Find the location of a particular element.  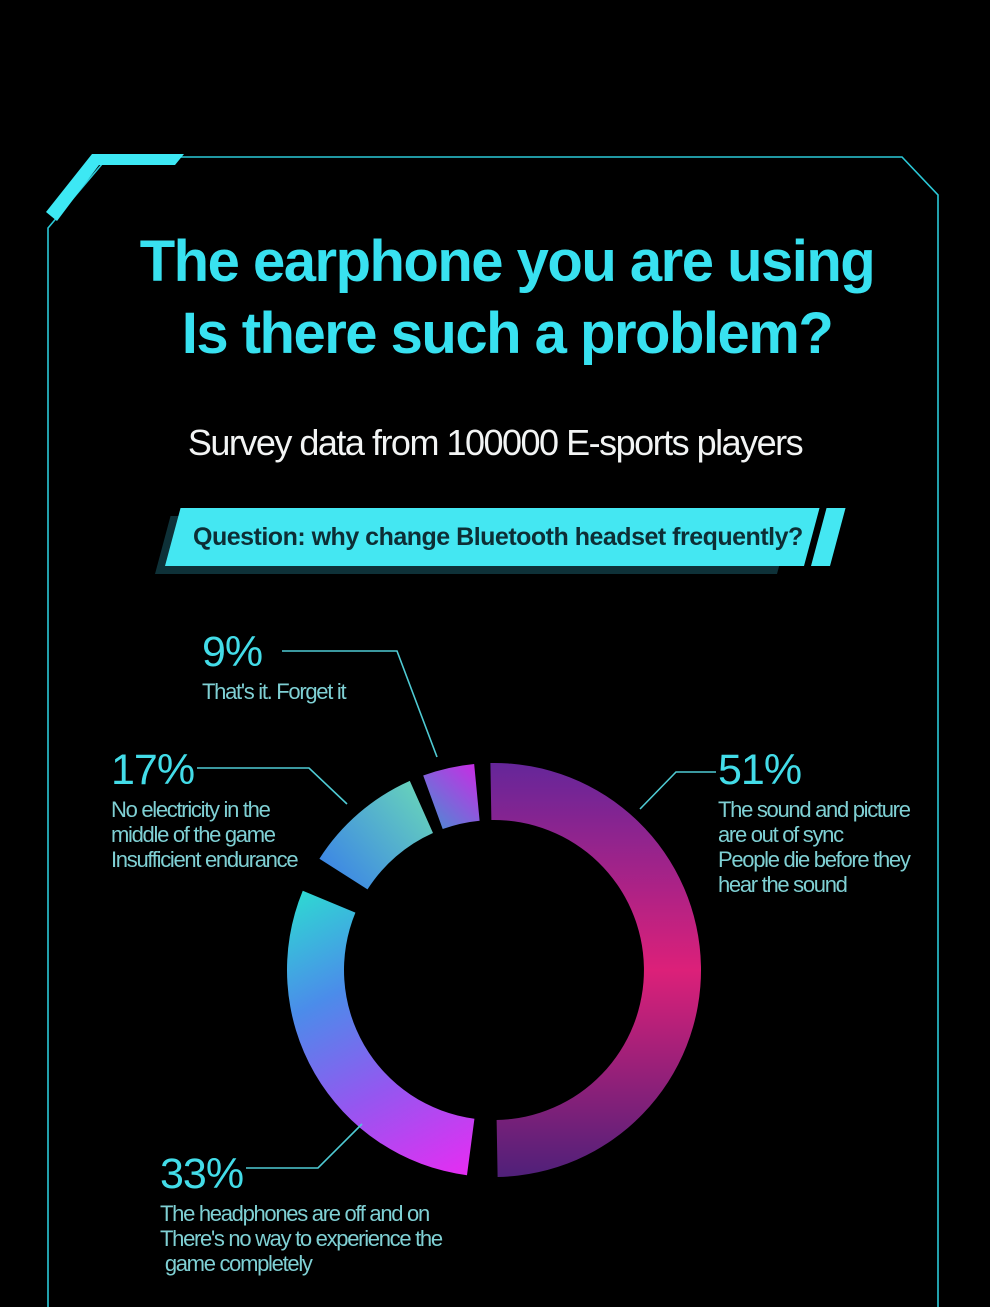

percent-description-9: That's it. Forget it is located at coordinates (274, 691).